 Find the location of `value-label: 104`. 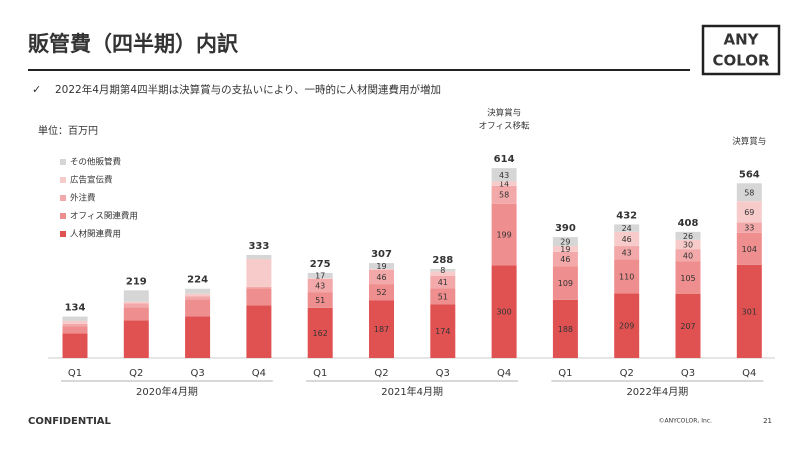

value-label: 104 is located at coordinates (749, 249).